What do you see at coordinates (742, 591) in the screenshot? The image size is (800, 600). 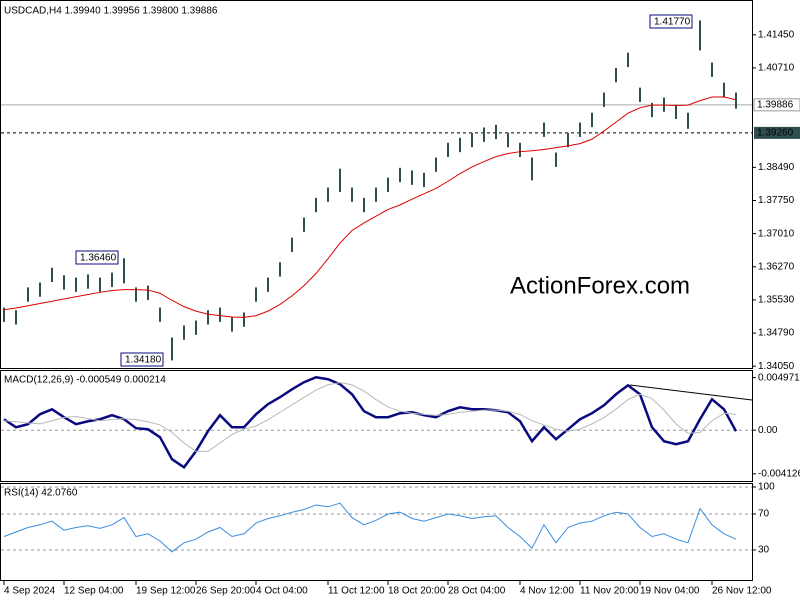 I see `x-tick-label: 26 Nov 12:00` at bounding box center [742, 591].